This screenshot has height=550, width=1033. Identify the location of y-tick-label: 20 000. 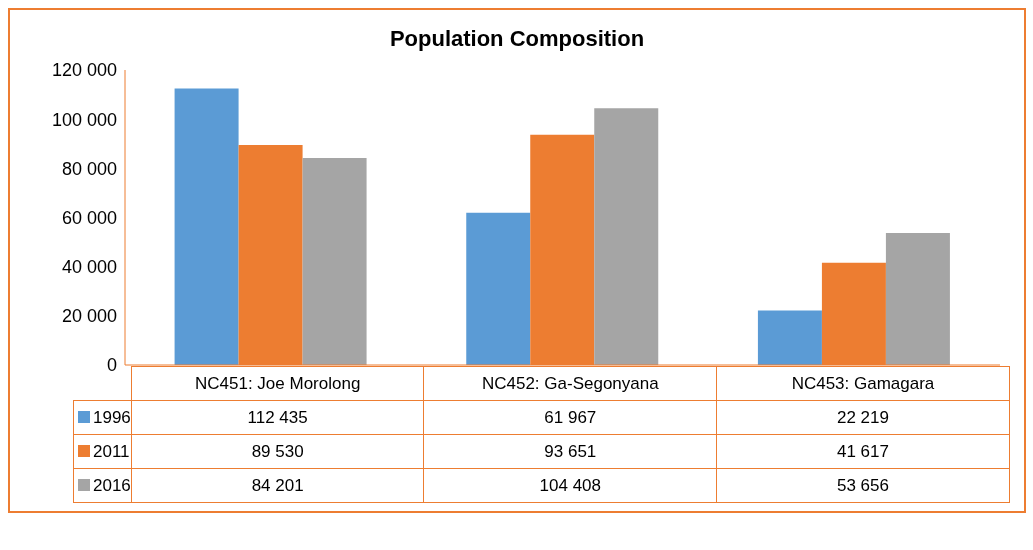
(89, 316).